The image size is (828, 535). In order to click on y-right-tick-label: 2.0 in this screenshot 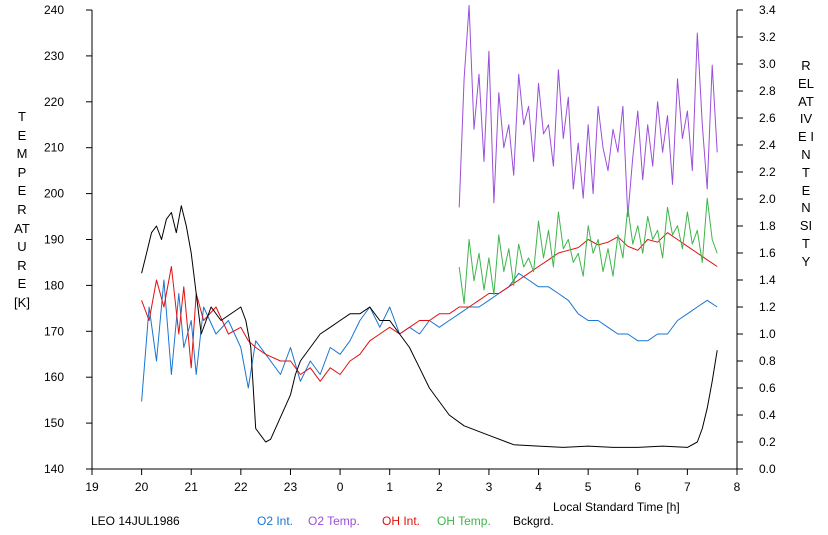, I will do `click(767, 199)`.